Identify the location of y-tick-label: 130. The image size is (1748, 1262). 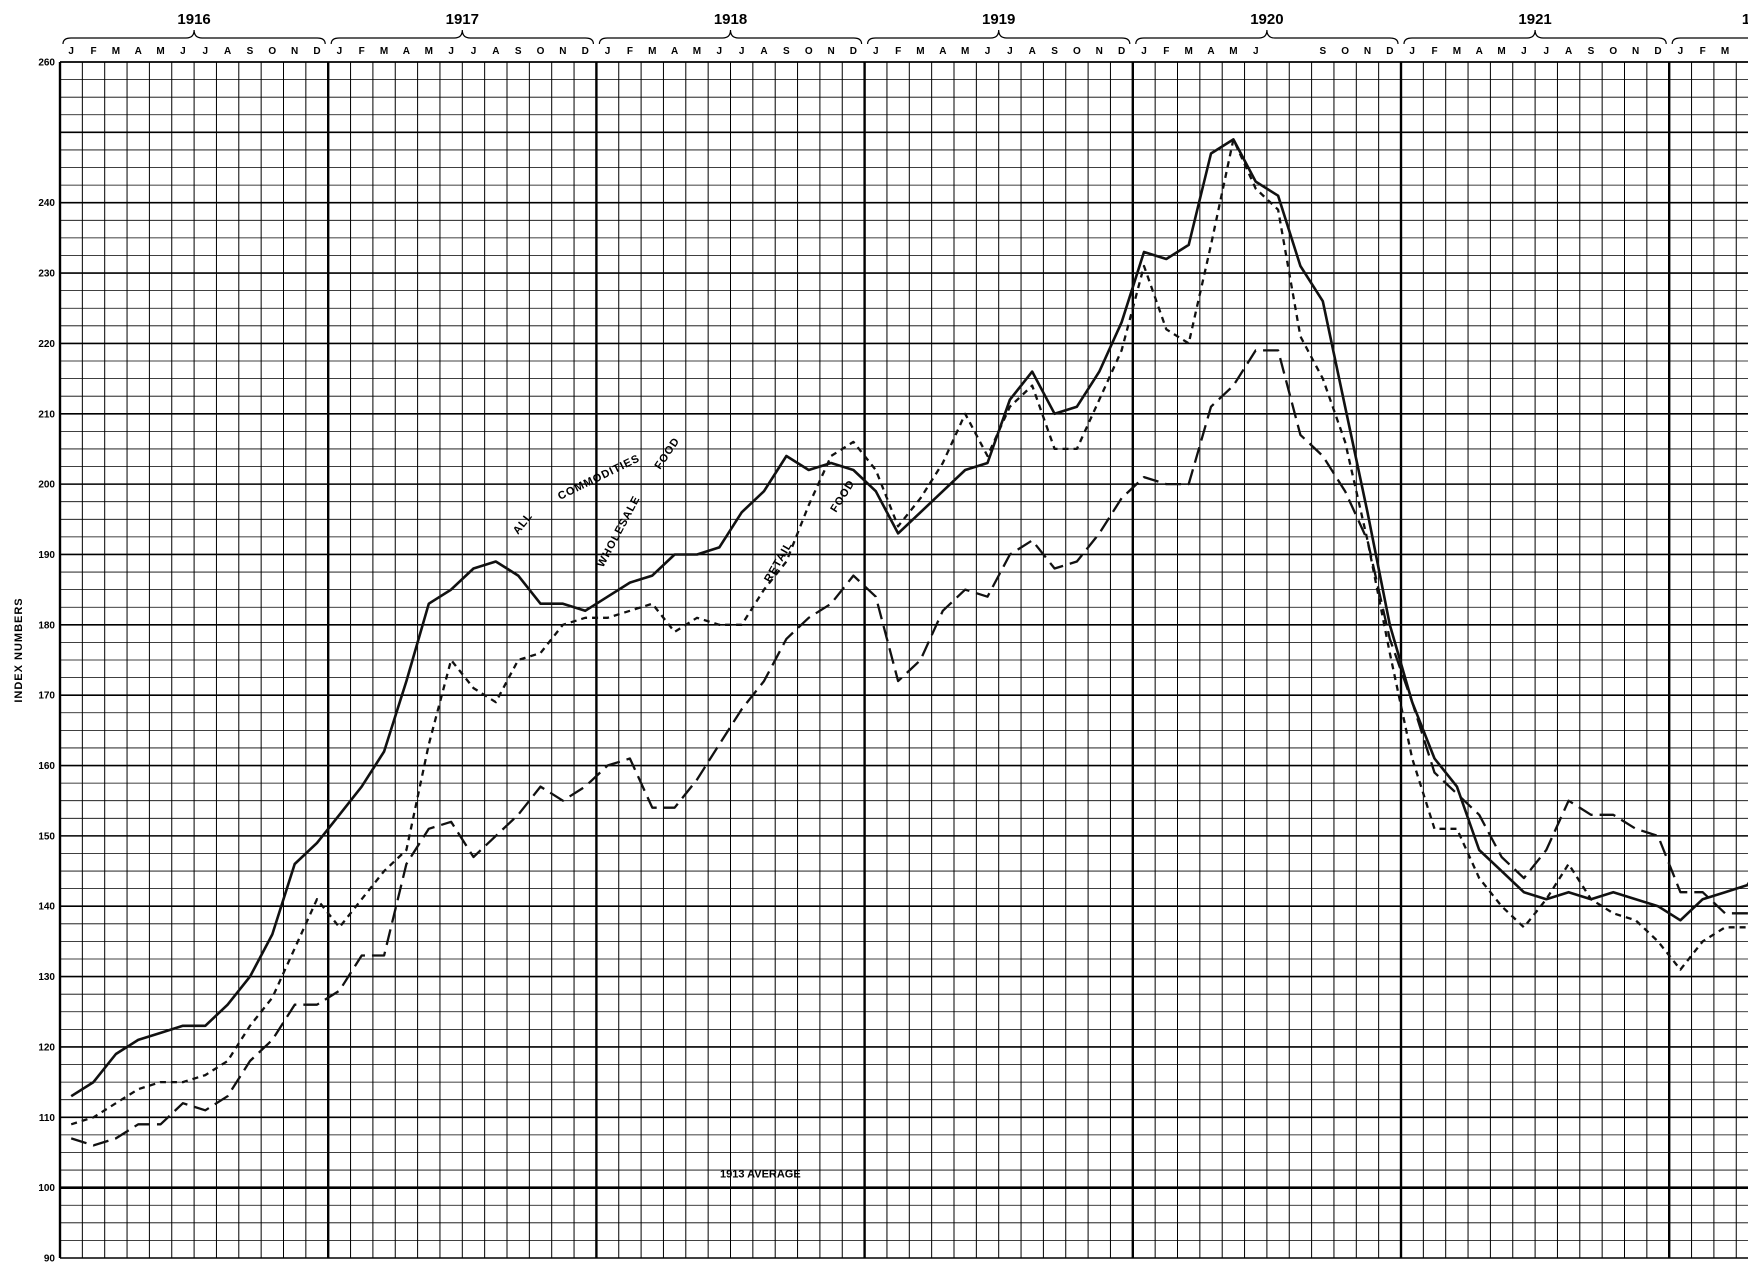
(46, 977).